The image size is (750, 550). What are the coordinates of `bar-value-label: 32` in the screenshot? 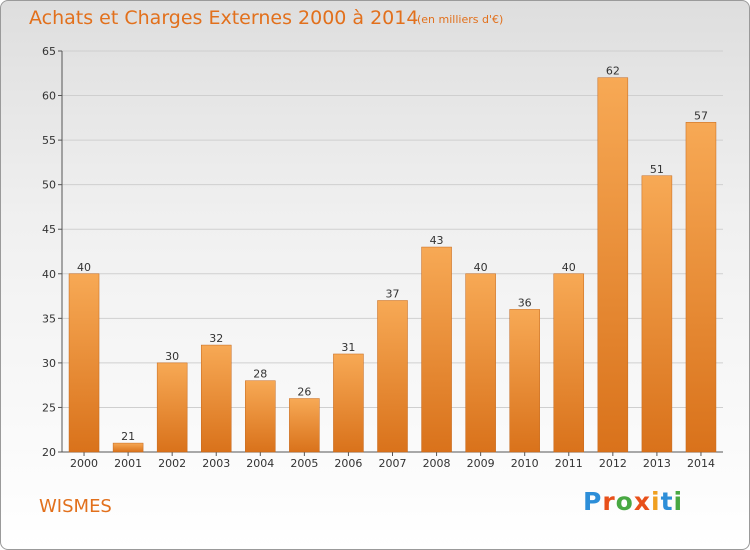 It's located at (216, 338).